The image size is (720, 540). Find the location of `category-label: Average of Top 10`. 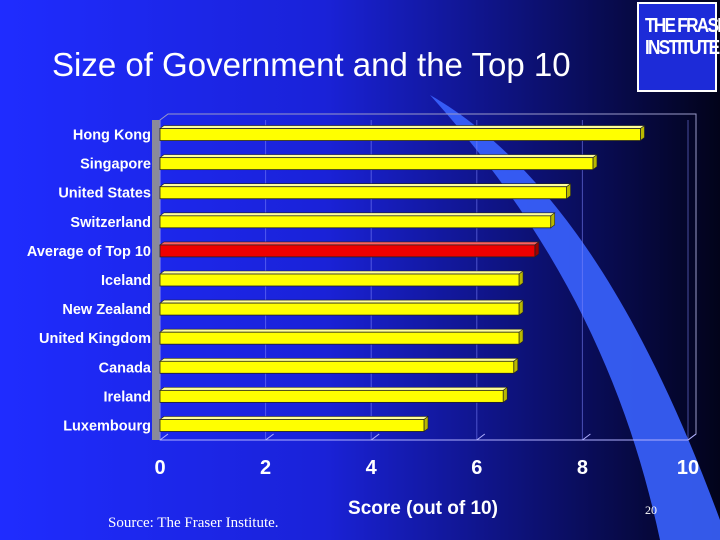

category-label: Average of Top 10 is located at coordinates (89, 252).